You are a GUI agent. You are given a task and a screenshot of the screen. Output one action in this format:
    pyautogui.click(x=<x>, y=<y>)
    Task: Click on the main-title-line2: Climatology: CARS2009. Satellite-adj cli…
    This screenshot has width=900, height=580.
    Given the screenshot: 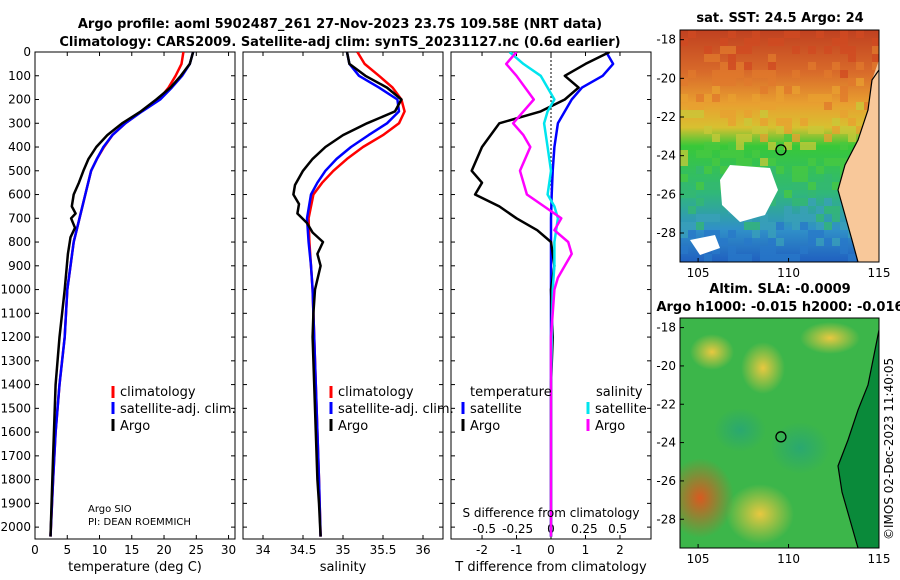 What is the action you would take?
    pyautogui.click(x=339, y=42)
    